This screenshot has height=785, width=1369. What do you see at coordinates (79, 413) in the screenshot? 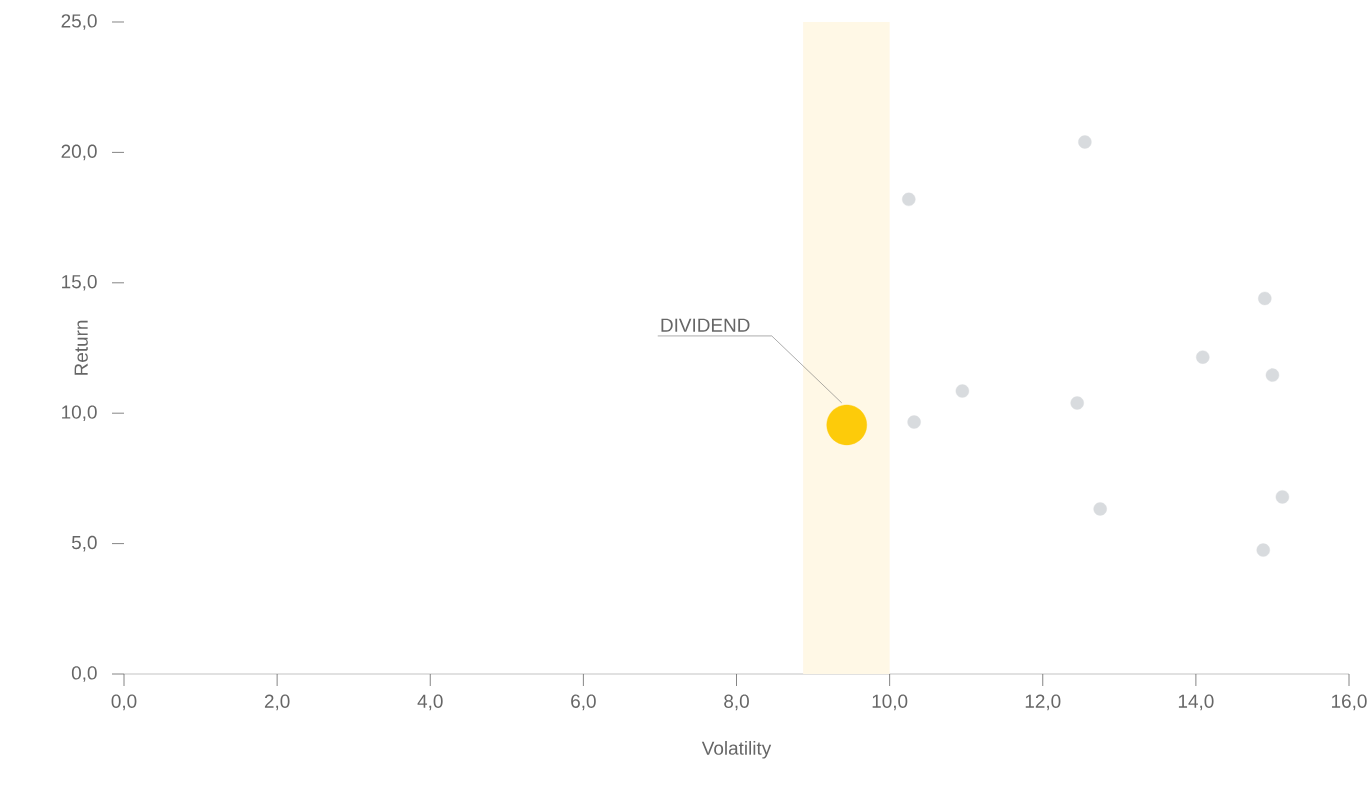
I see `y-tick-label: 10,0` at bounding box center [79, 413].